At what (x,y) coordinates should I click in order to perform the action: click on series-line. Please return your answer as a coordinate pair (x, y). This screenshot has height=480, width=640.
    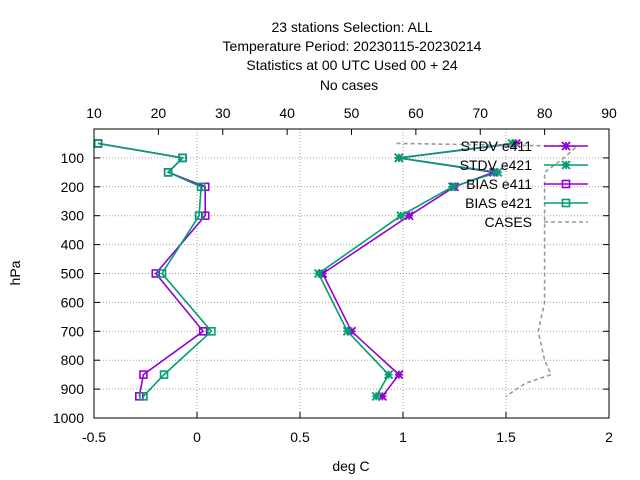
    Looking at the image, I should click on (155, 269).